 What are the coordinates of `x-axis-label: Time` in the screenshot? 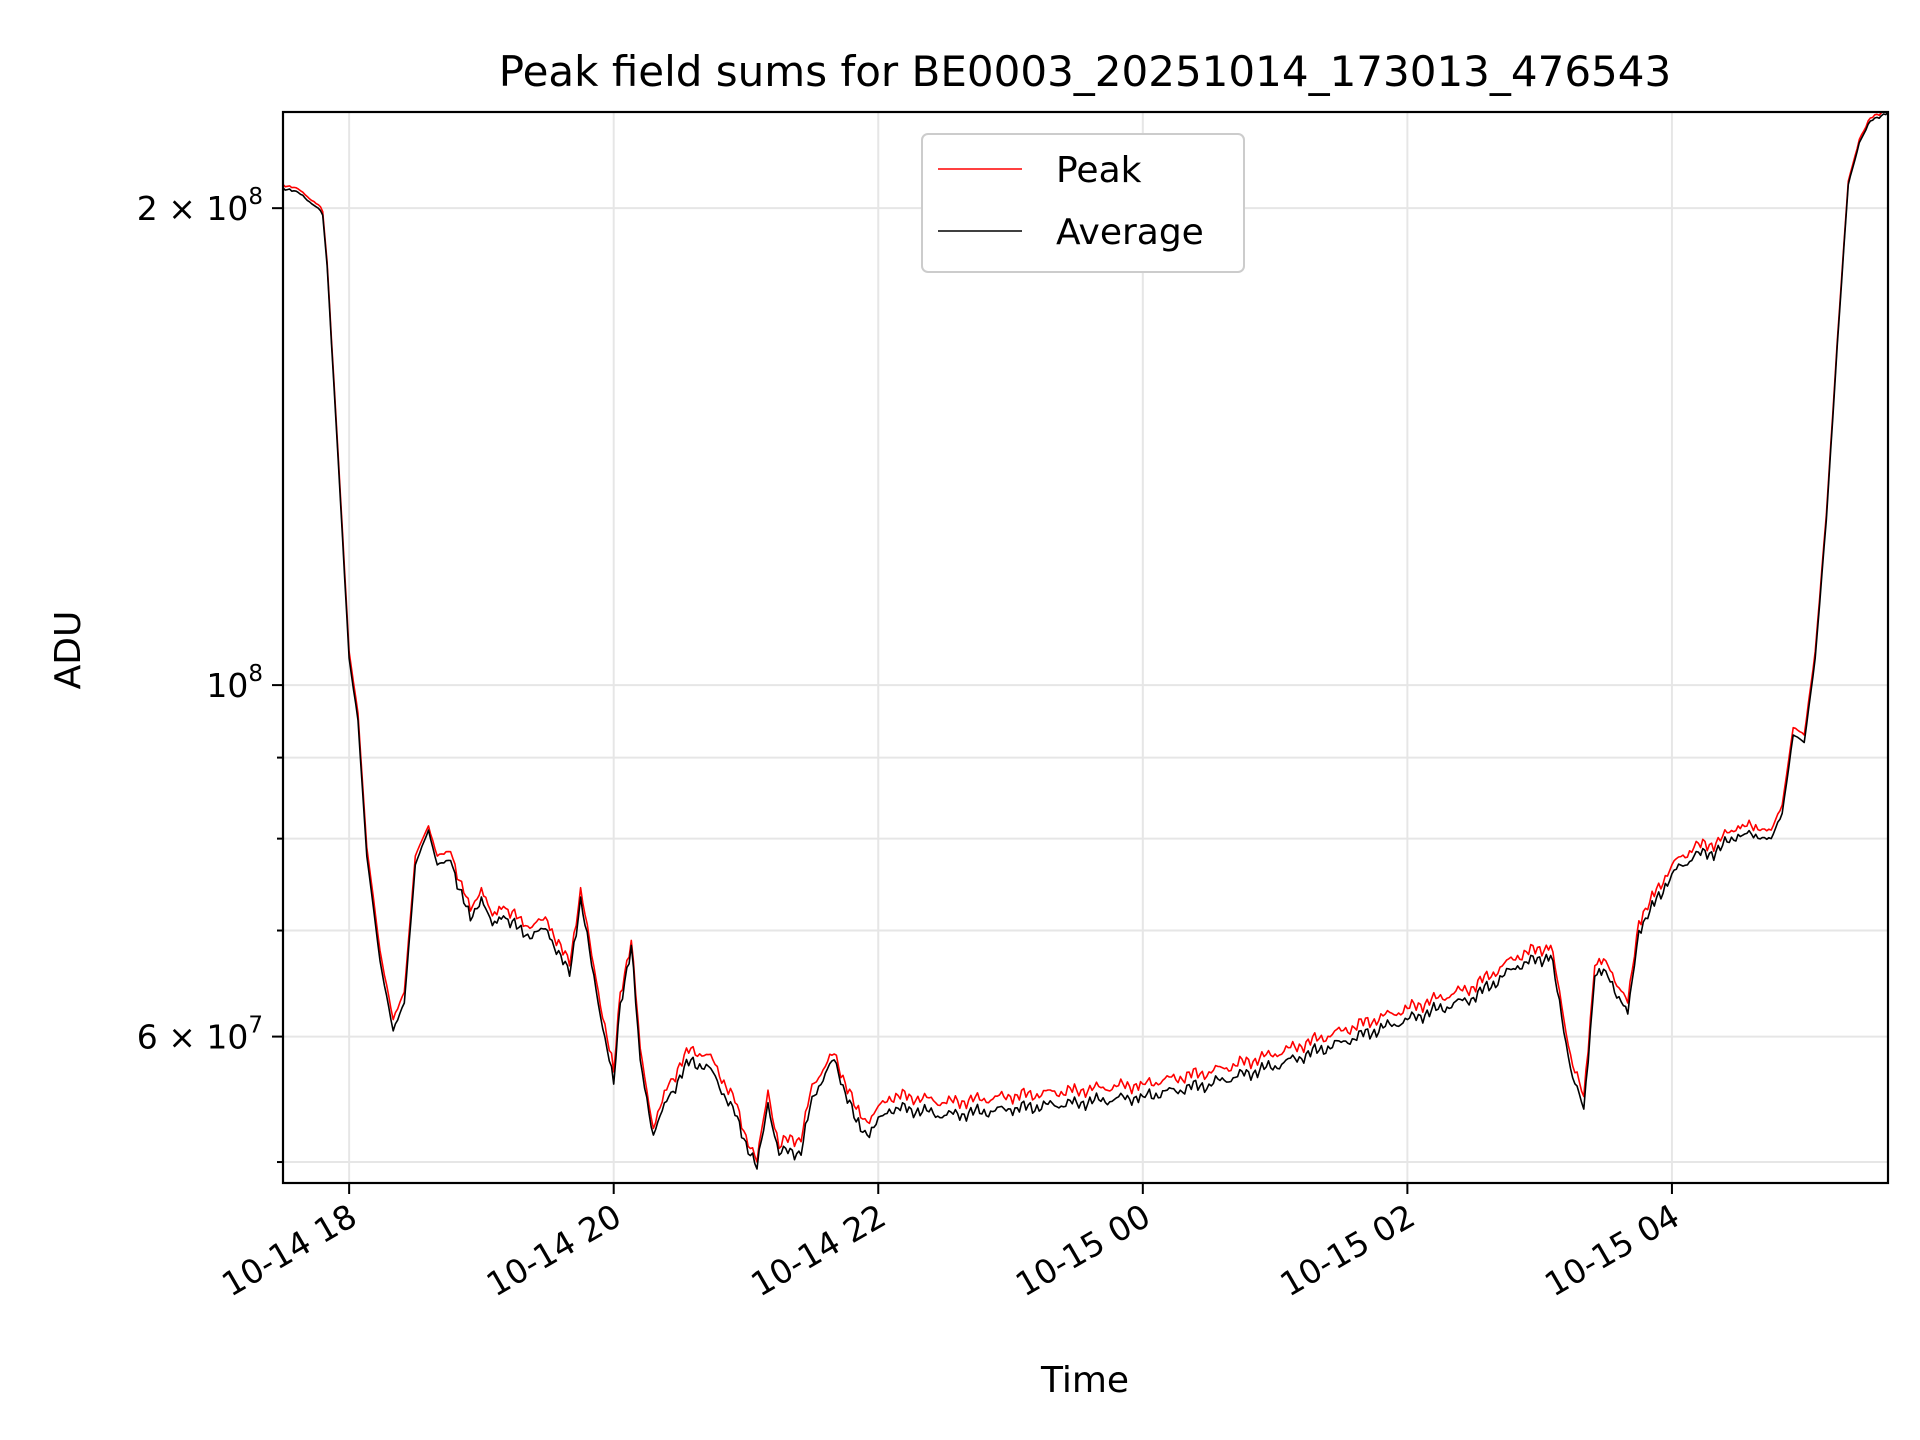 It's located at (1084, 1380).